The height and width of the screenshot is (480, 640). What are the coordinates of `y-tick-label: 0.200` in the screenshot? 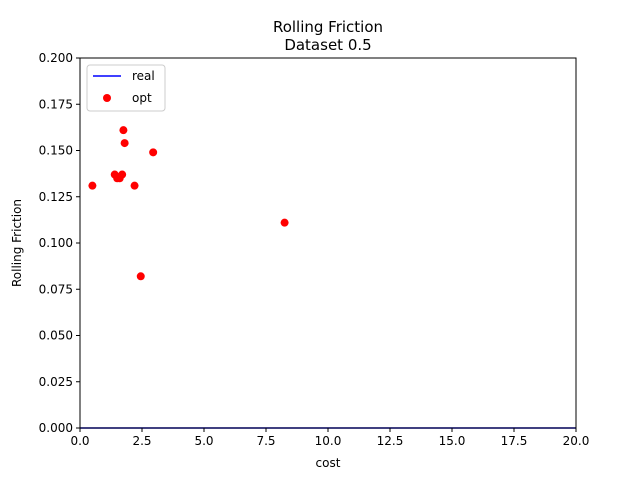 It's located at (56, 58).